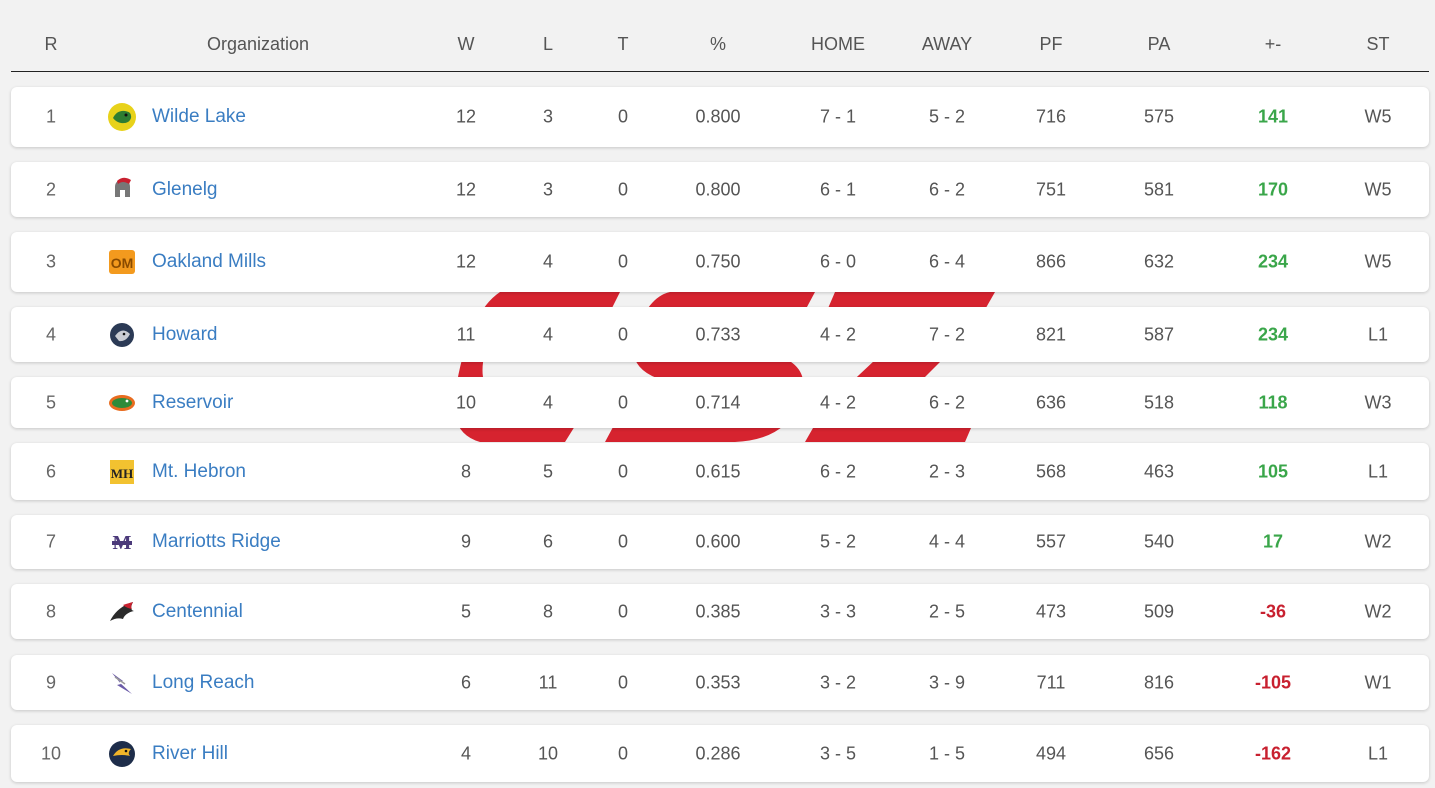  I want to click on rank-cell: 2, so click(51, 189).